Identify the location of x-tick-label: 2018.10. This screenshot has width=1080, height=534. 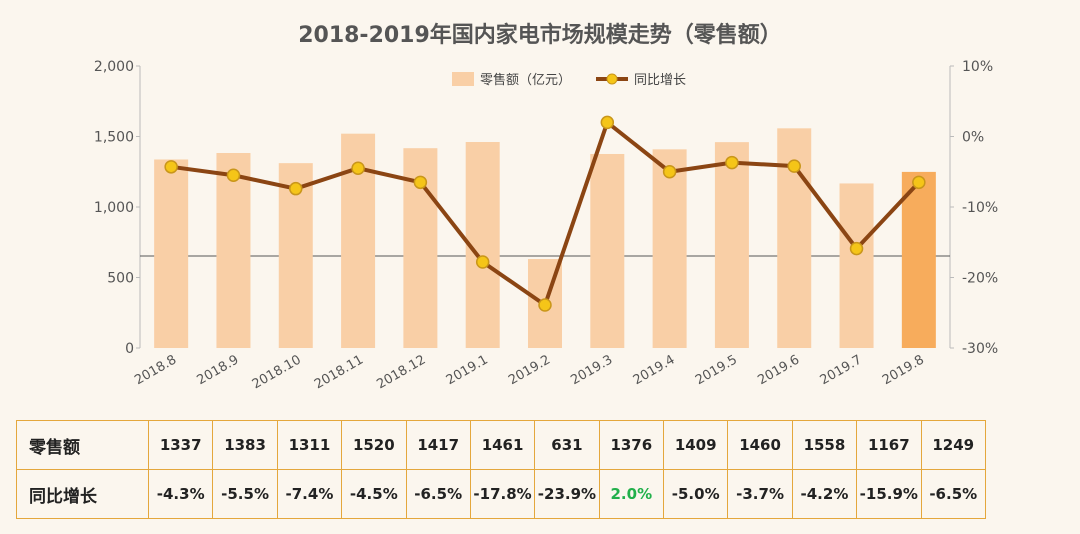
(277, 372).